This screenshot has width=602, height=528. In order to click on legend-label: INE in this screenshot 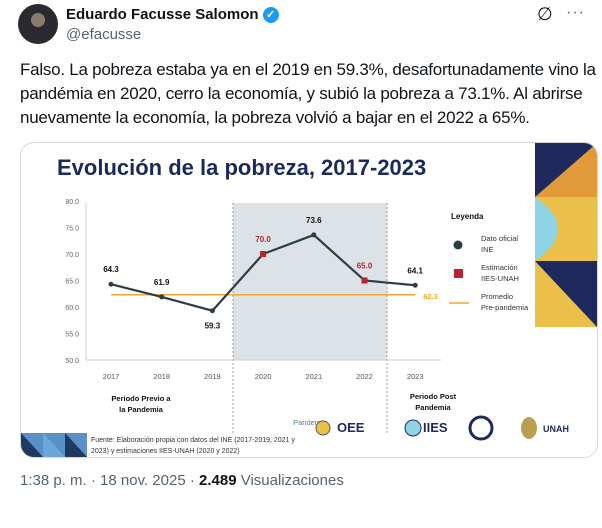, I will do `click(487, 249)`.